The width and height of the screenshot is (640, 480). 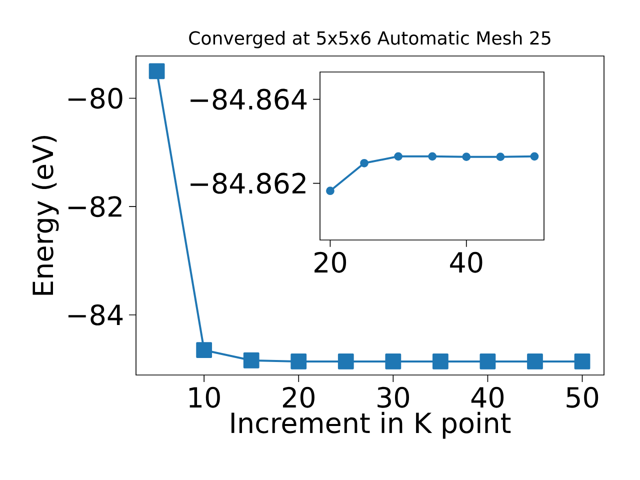 I want to click on chart-title: Converged at 5x5x6 Automatic Mesh 25, so click(x=369, y=39).